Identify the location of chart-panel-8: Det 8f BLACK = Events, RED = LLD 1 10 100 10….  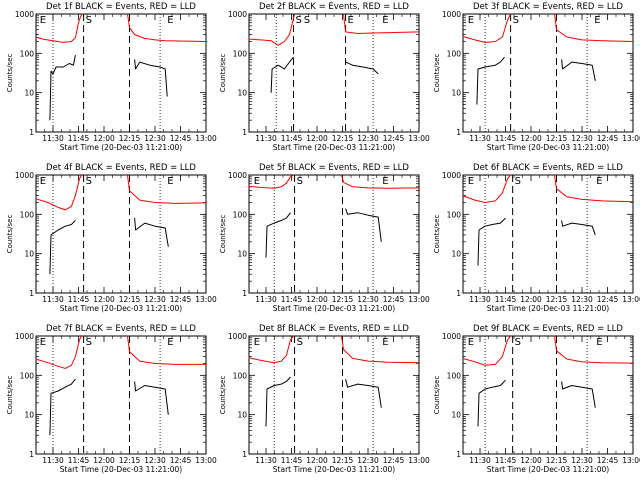
(324, 399).